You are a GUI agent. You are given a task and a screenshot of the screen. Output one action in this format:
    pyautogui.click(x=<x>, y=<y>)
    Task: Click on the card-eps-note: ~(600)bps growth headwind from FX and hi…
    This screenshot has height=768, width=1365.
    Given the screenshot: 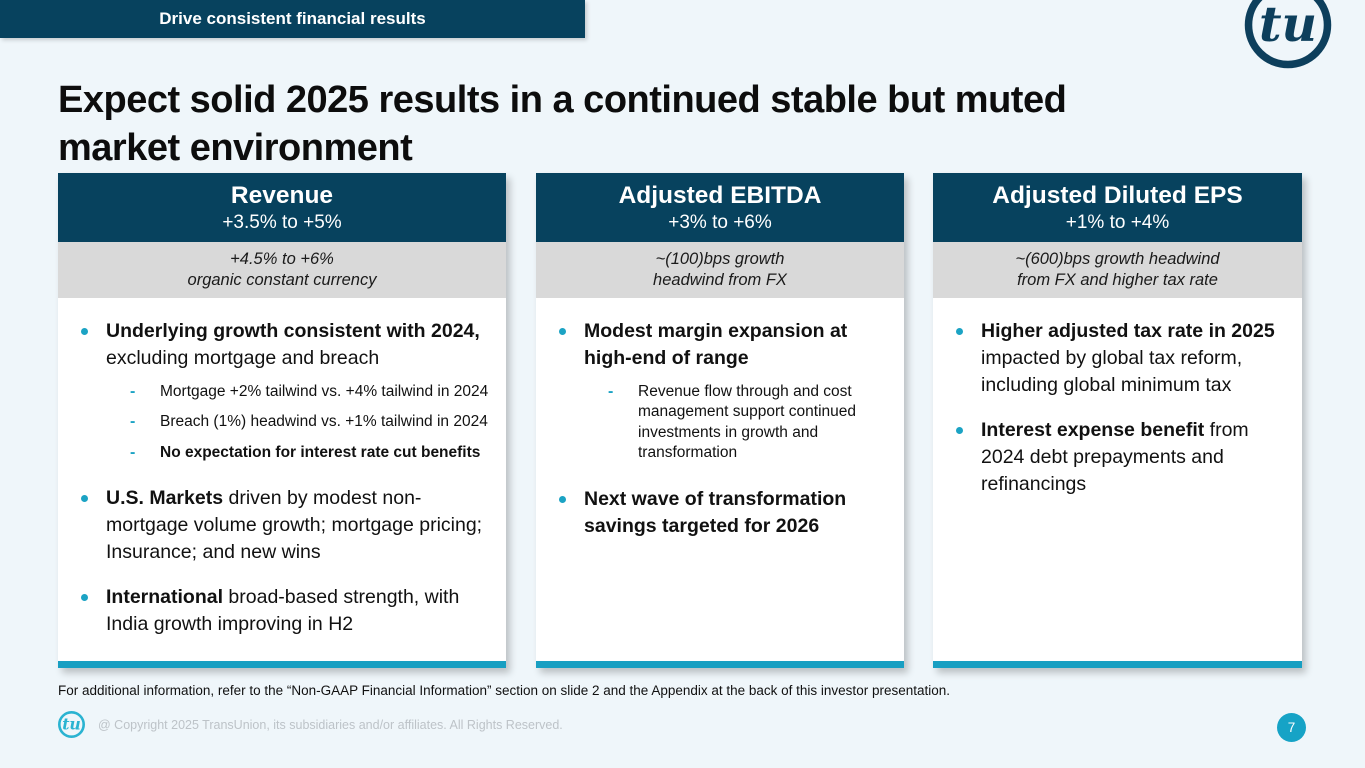 What is the action you would take?
    pyautogui.click(x=1117, y=270)
    